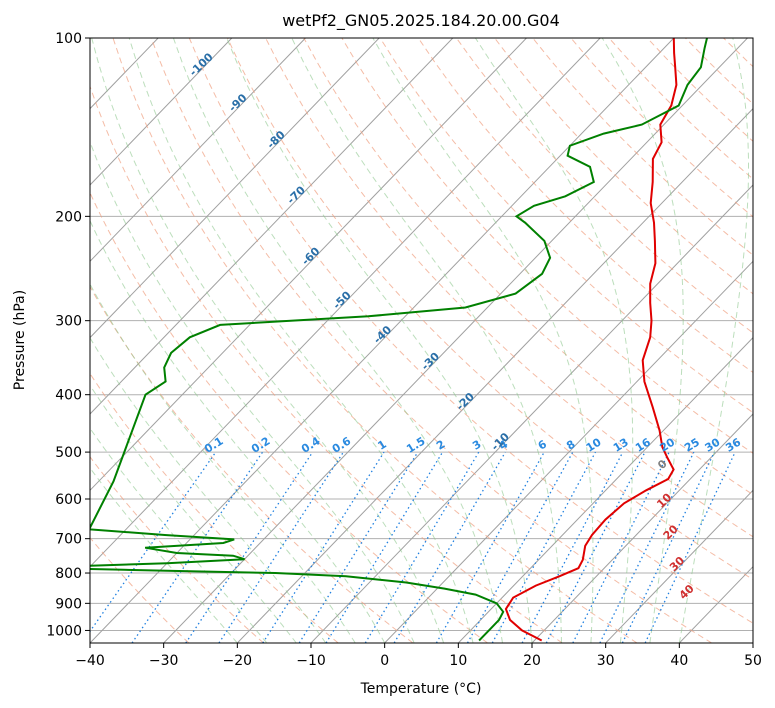 The width and height of the screenshot is (775, 708). What do you see at coordinates (384, 661) in the screenshot?
I see `x-tick-label: 0` at bounding box center [384, 661].